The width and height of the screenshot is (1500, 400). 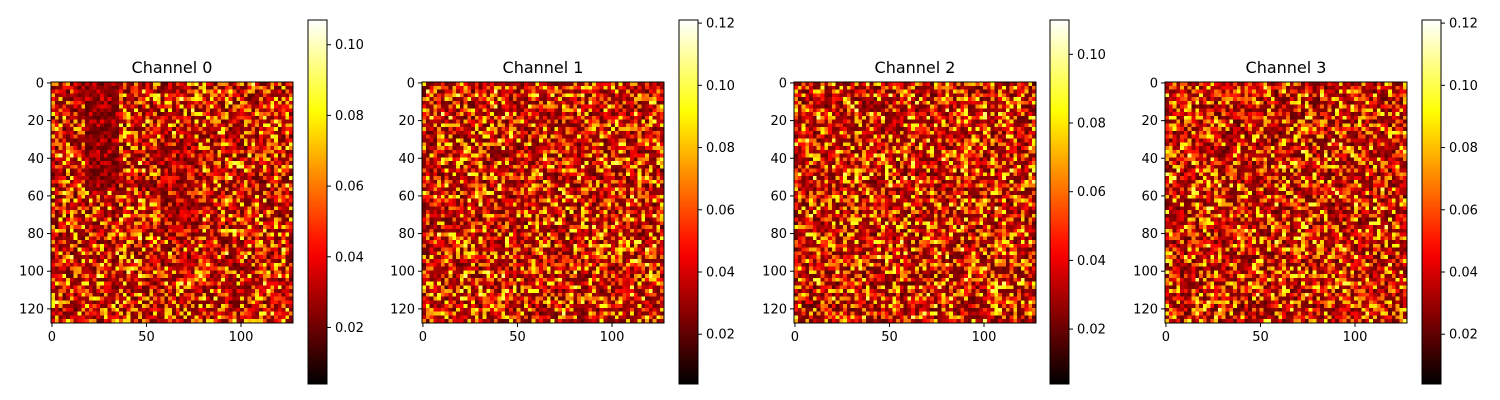 What do you see at coordinates (543, 67) in the screenshot?
I see `panel-title: Channel 1` at bounding box center [543, 67].